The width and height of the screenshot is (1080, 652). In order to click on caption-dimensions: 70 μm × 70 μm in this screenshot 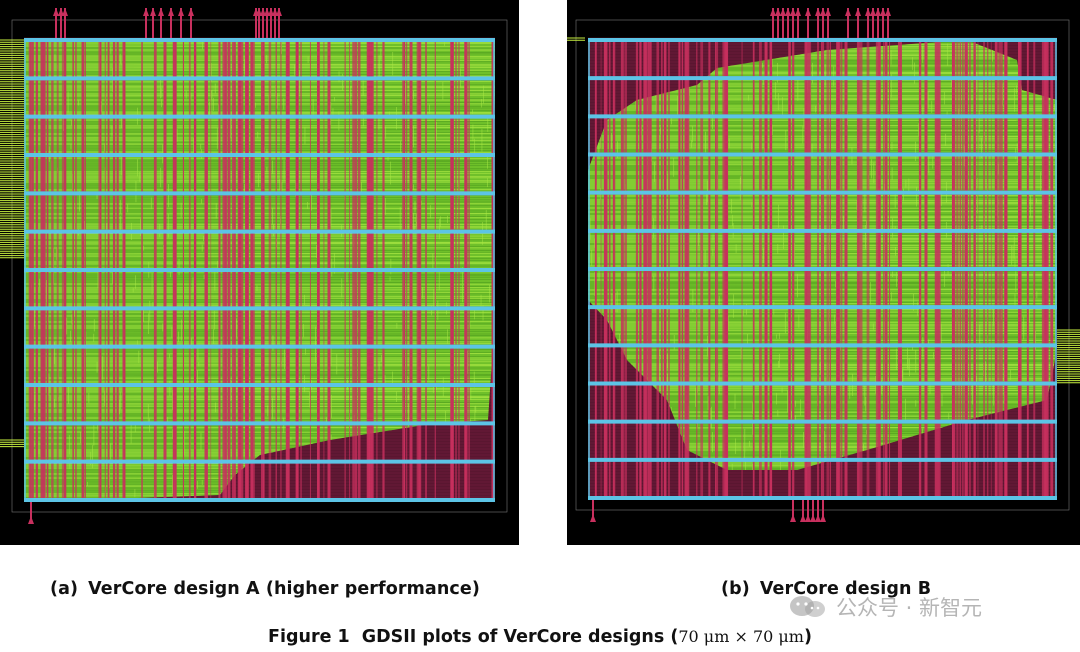, I will do `click(741, 636)`.